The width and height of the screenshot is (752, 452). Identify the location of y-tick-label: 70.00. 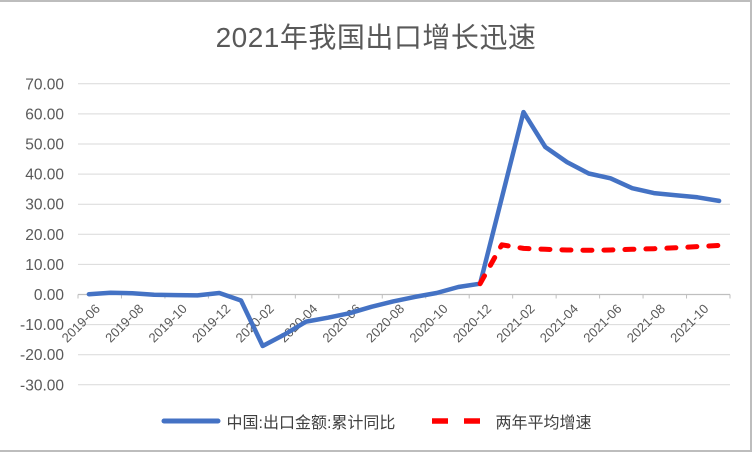
(44, 84).